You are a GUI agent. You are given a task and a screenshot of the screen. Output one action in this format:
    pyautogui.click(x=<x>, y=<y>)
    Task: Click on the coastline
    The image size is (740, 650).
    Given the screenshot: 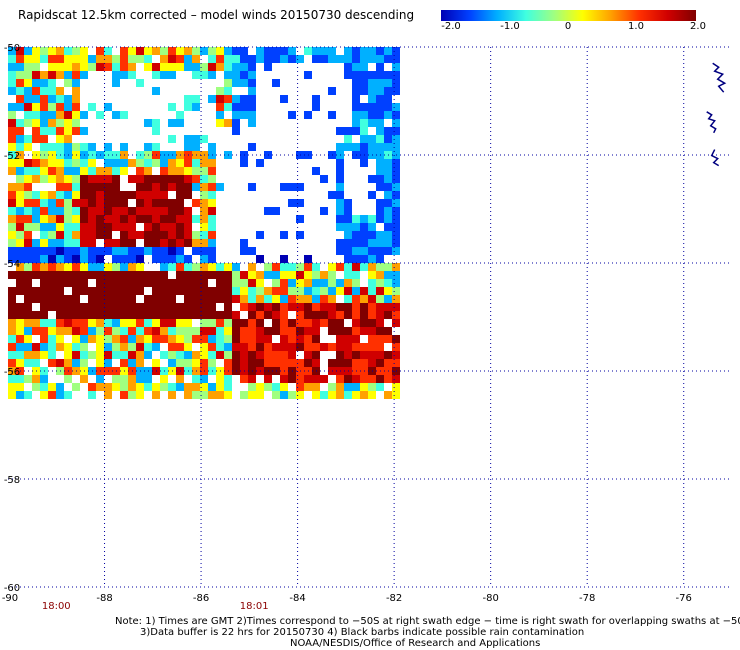 What is the action you would take?
    pyautogui.click(x=716, y=114)
    